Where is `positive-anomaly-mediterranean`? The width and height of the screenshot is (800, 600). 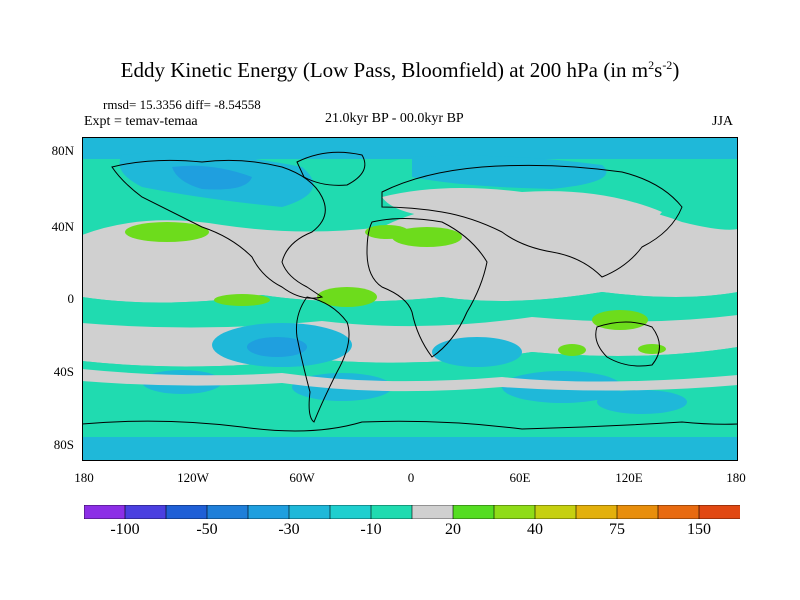
positive-anomaly-mediterranean is located at coordinates (427, 237).